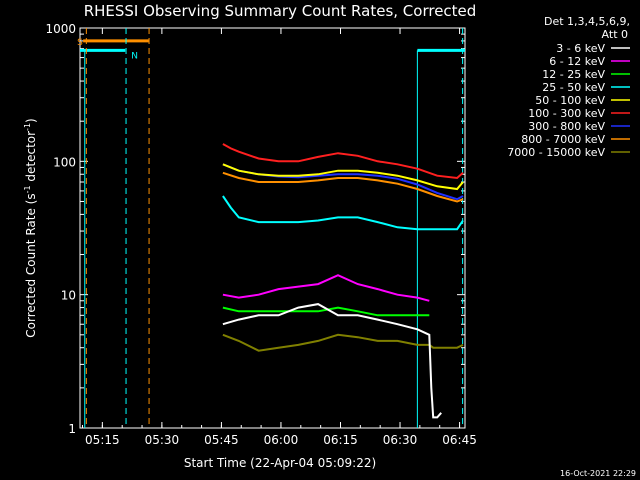  I want to click on x-tick-label: 06:30, so click(400, 440).